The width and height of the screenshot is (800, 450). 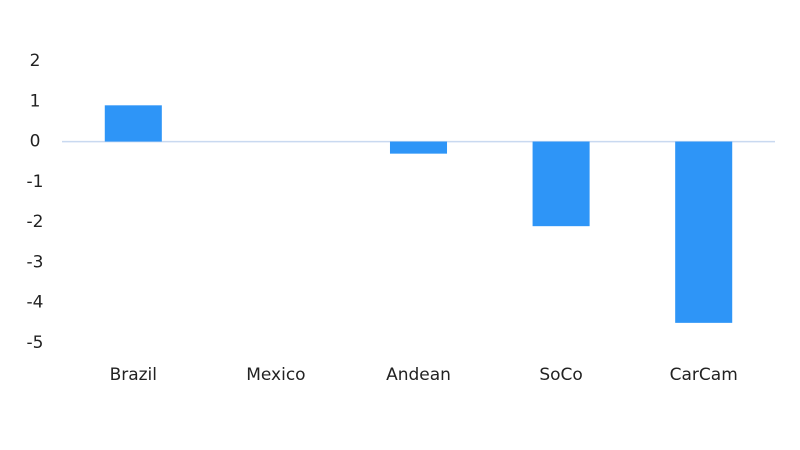 What do you see at coordinates (275, 375) in the screenshot?
I see `x-tick-label: Mexico` at bounding box center [275, 375].